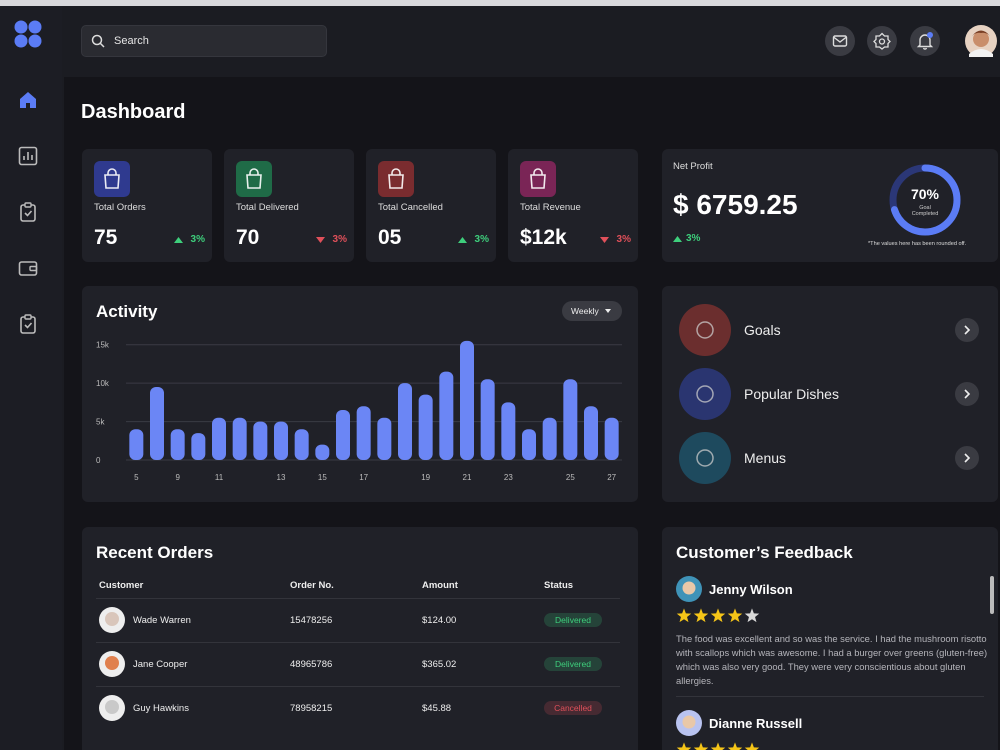 Image resolution: width=1000 pixels, height=750 pixels. Describe the element at coordinates (689, 723) in the screenshot. I see `reviewer-avatar` at that location.